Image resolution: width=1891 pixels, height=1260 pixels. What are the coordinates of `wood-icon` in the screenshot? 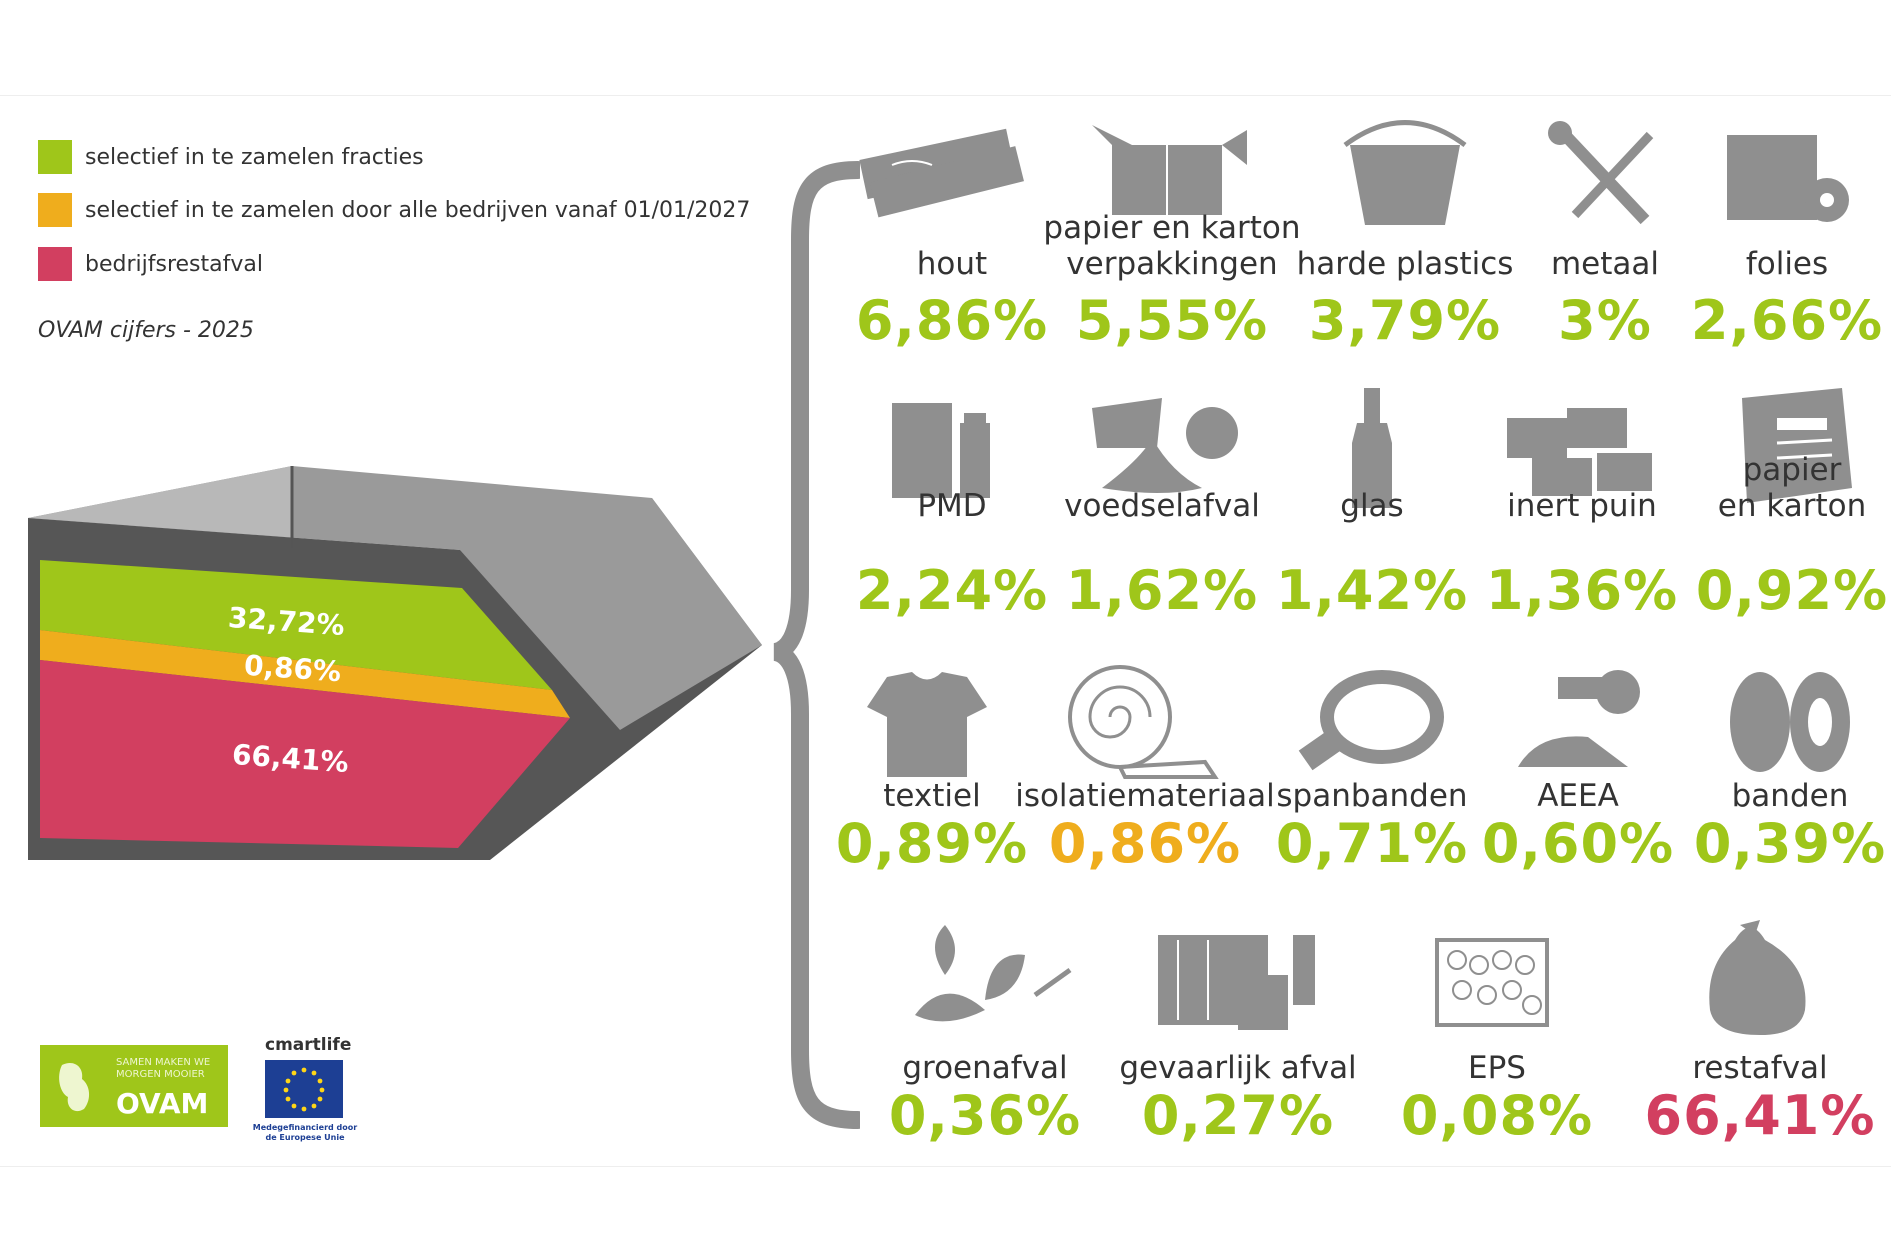 It's located at (952, 170).